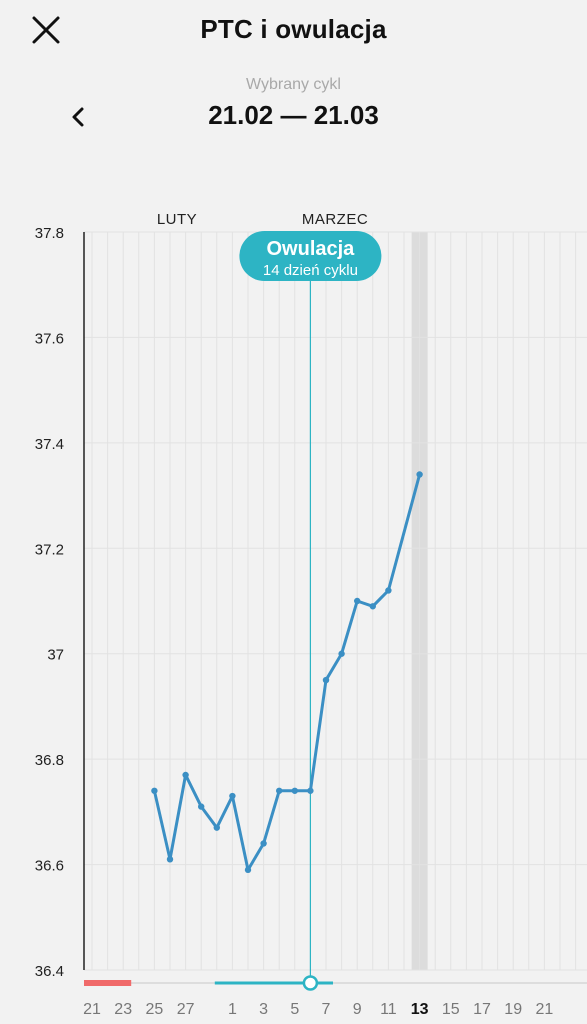 The width and height of the screenshot is (587, 1024). What do you see at coordinates (513, 1009) in the screenshot?
I see `x-tick-label: 19` at bounding box center [513, 1009].